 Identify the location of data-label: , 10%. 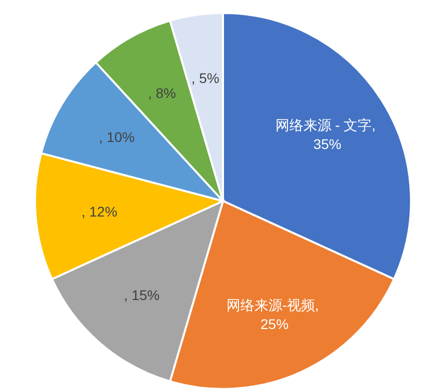
(116, 136).